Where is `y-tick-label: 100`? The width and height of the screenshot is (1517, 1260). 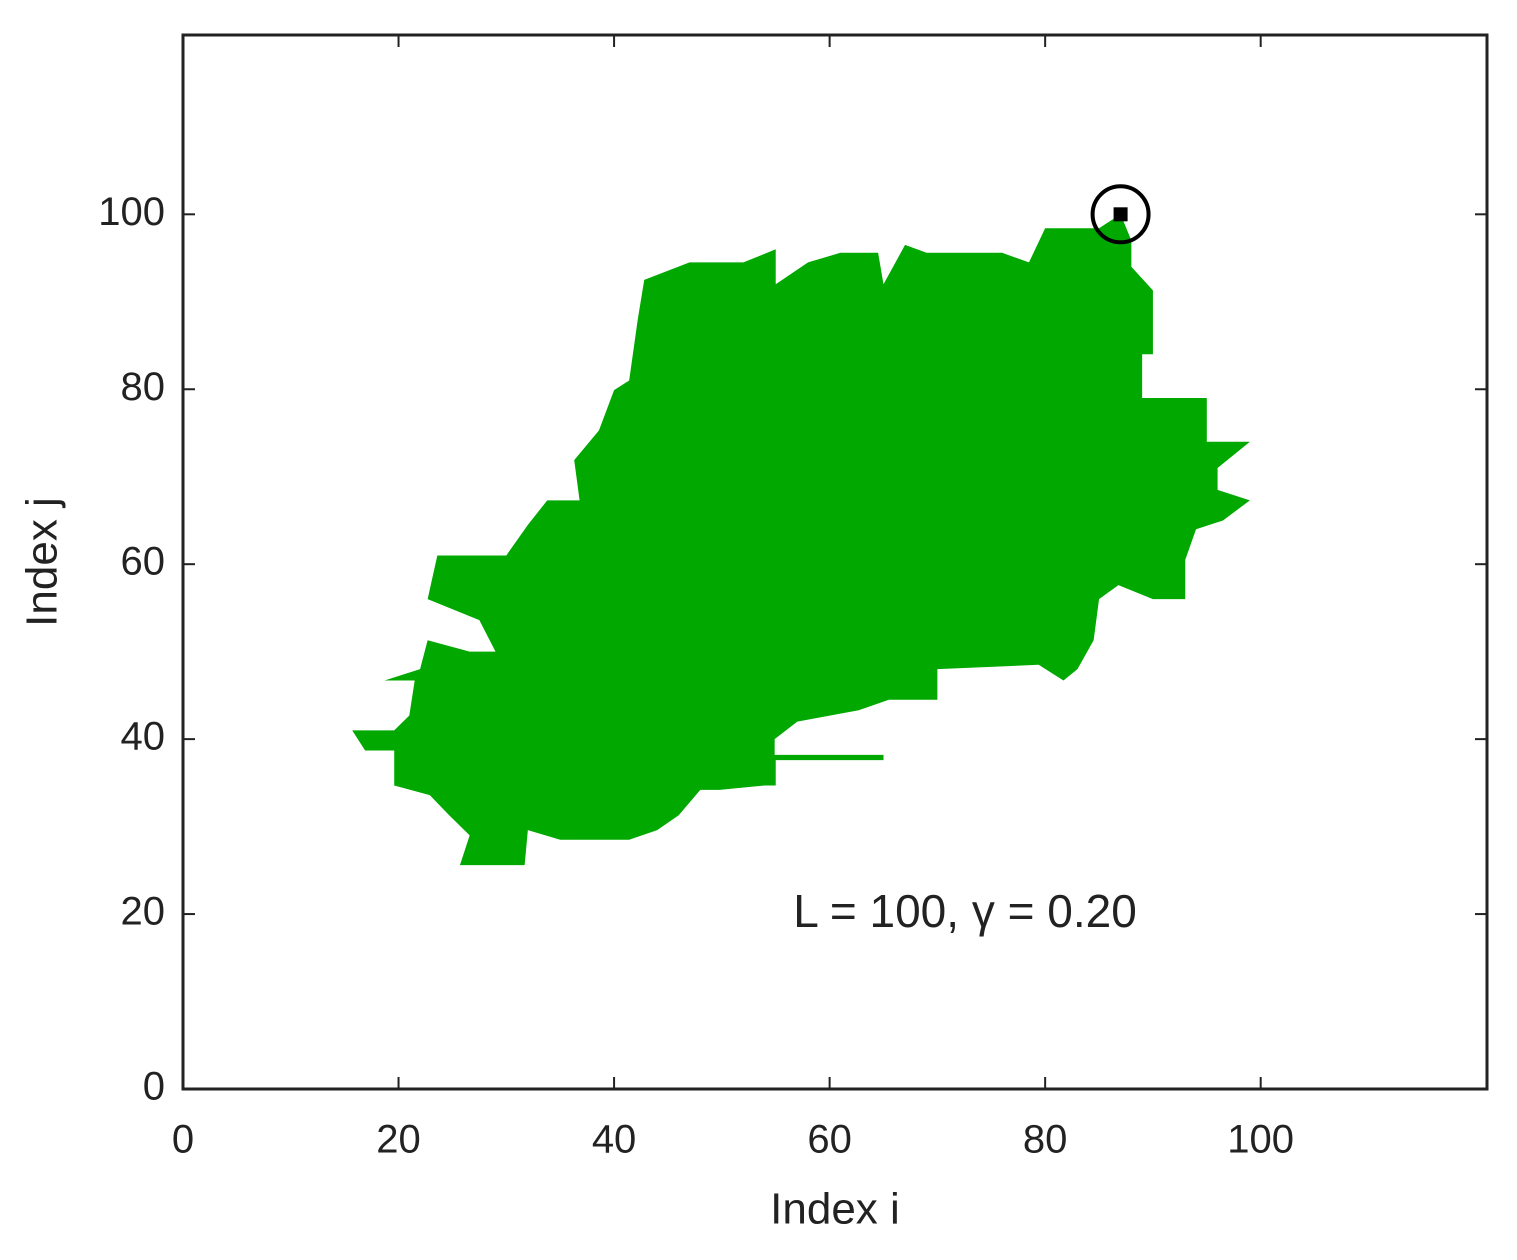
y-tick-label: 100 is located at coordinates (131, 212).